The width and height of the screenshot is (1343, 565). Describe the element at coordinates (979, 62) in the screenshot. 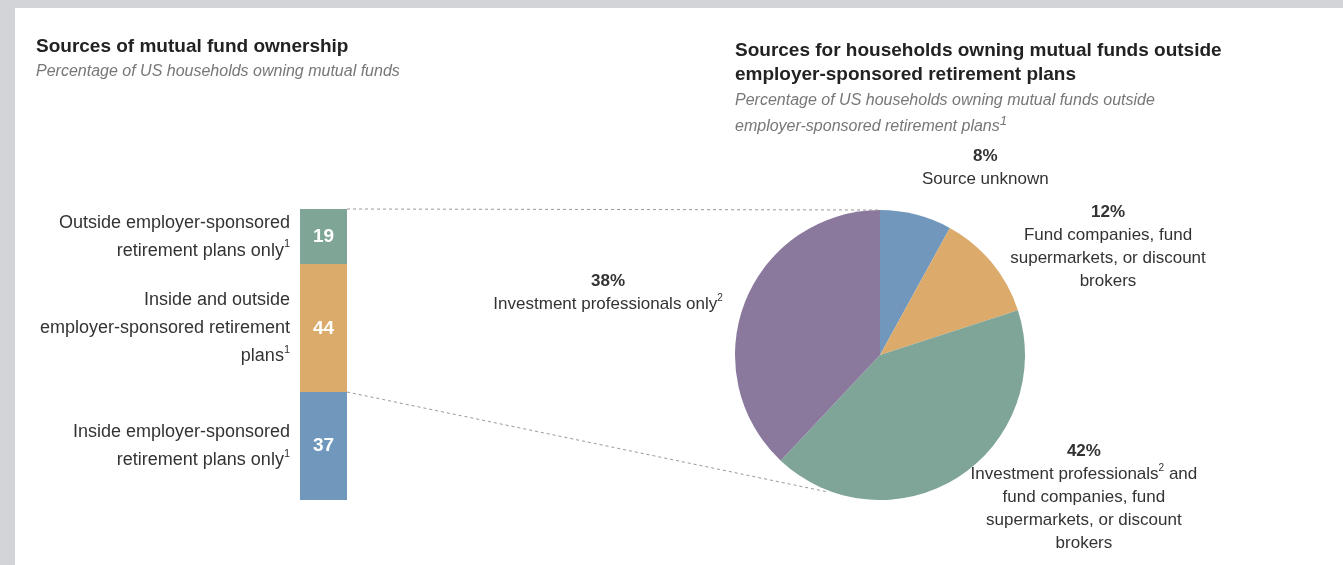

I see `chart-title: Sources for households owning mutual funds outside employer-sponsored retirement plans` at that location.